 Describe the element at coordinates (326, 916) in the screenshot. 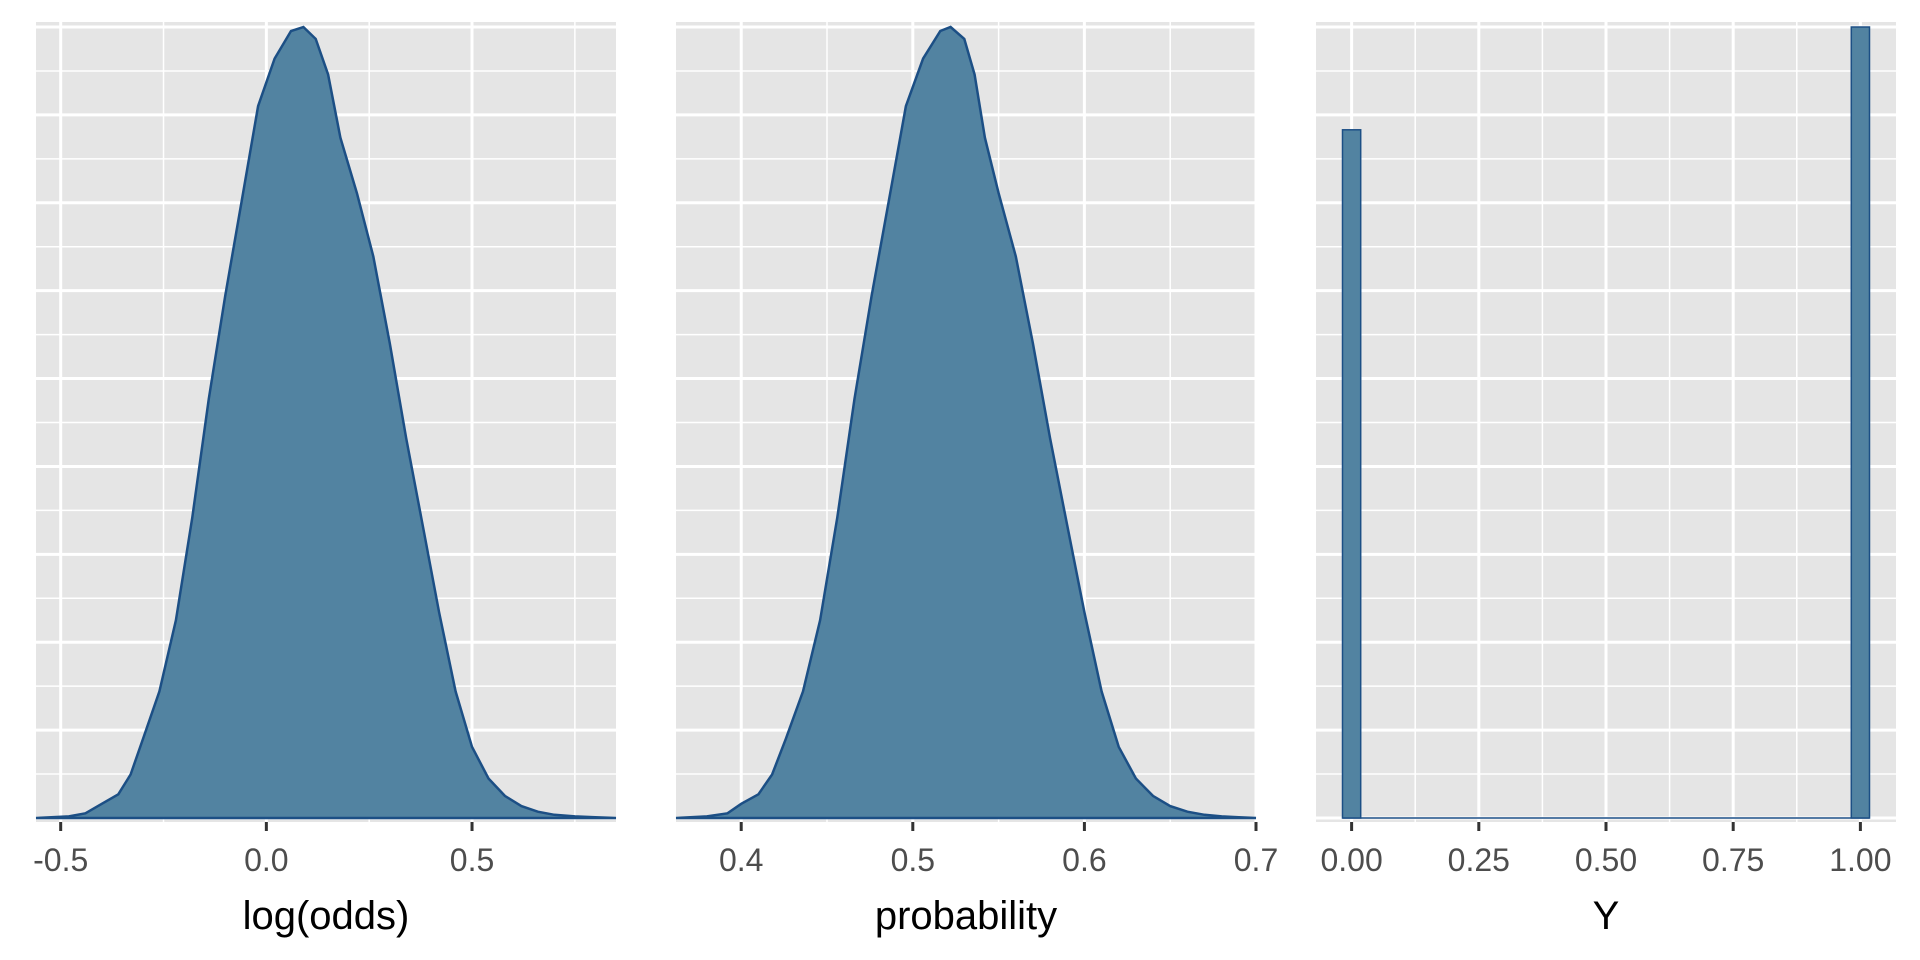

I see `x-axis-title: log(odds)` at that location.